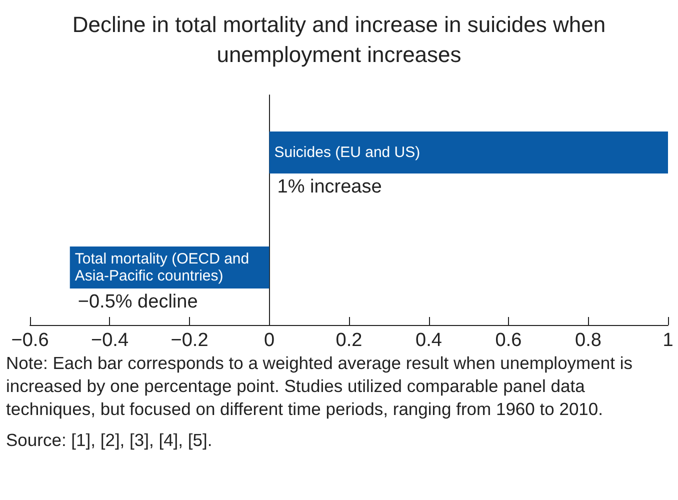 This screenshot has height=500, width=678. I want to click on x-tick-label: 0.4, so click(429, 340).